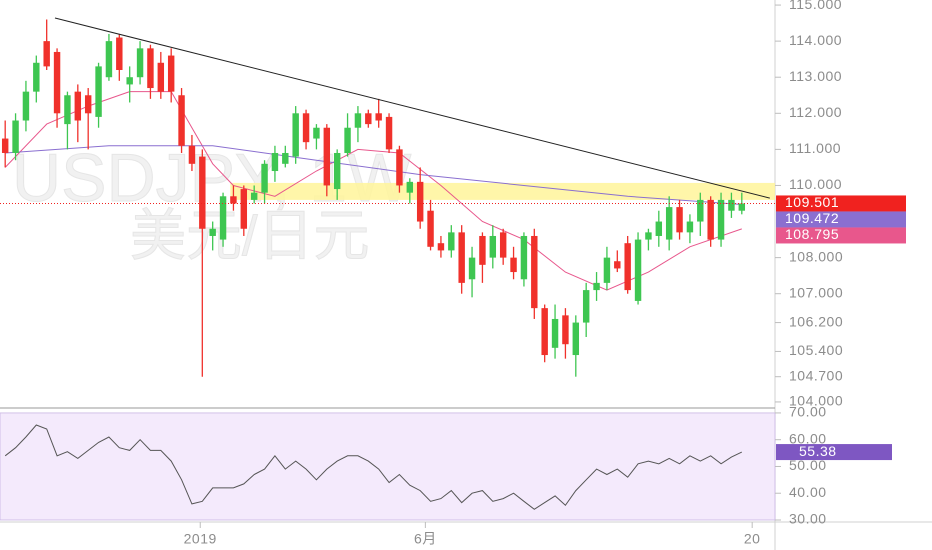 This screenshot has height=550, width=932. Describe the element at coordinates (373, 175) in the screenshot. I see `moving-average` at that location.